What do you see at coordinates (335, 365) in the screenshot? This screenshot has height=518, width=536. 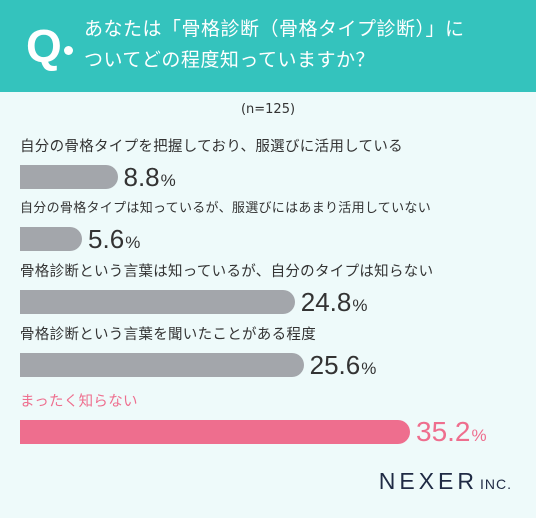 I see `value-number: 25.6` at bounding box center [335, 365].